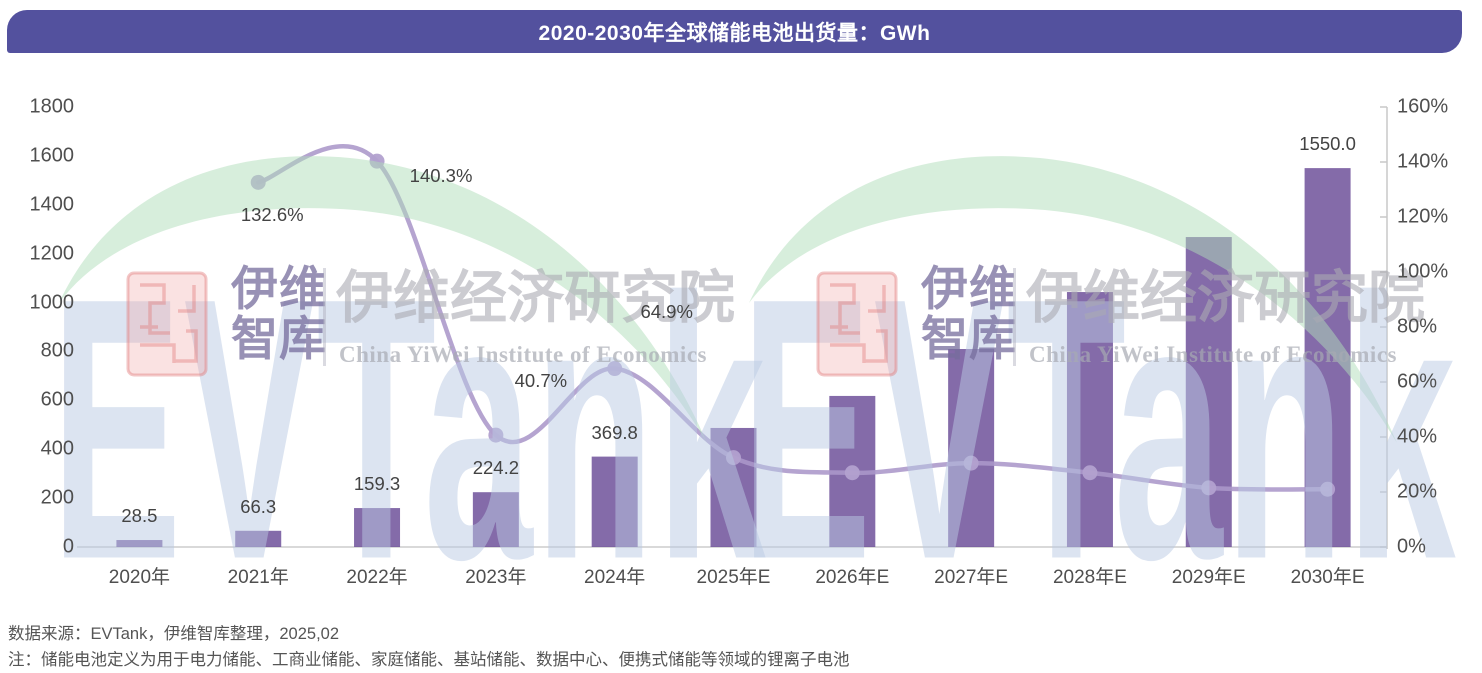  I want to click on right-axis-tick-label: 40%, so click(1417, 436).